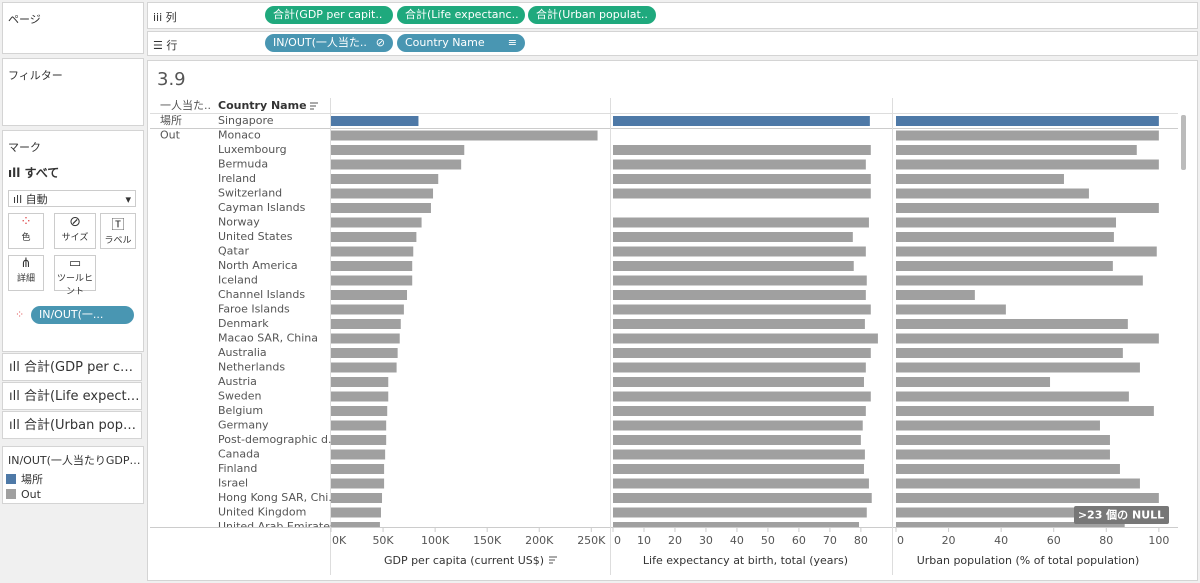  What do you see at coordinates (42, 173) in the screenshot?
I see `marks-all-label: すべて` at bounding box center [42, 173].